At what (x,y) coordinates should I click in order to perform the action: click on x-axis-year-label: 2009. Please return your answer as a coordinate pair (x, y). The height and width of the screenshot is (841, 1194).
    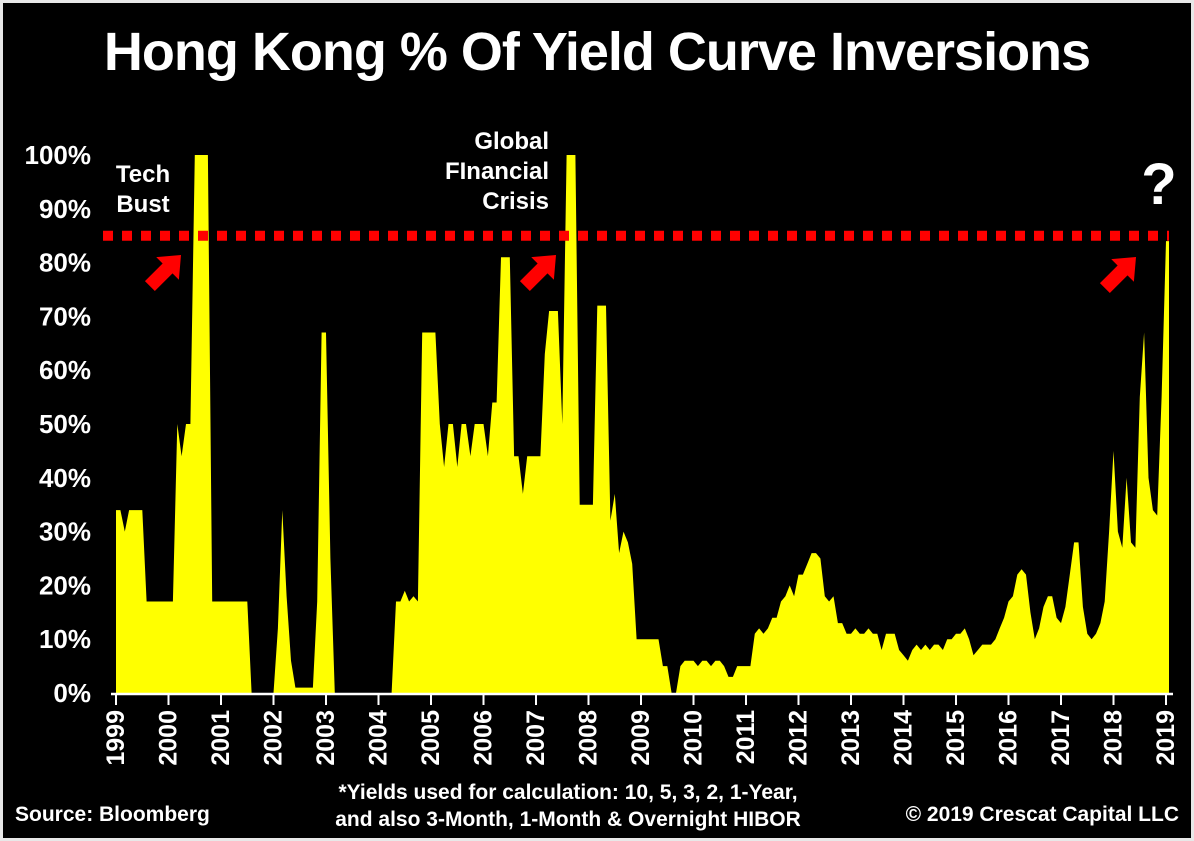
    Looking at the image, I should click on (641, 738).